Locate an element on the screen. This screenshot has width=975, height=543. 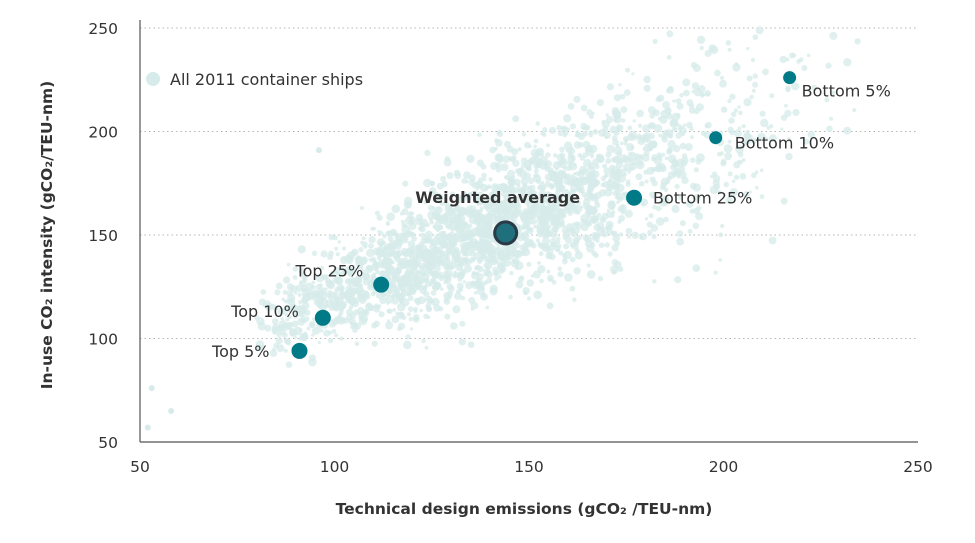
x-tick-labels: 50 100 150 200 250 is located at coordinates (531, 467).